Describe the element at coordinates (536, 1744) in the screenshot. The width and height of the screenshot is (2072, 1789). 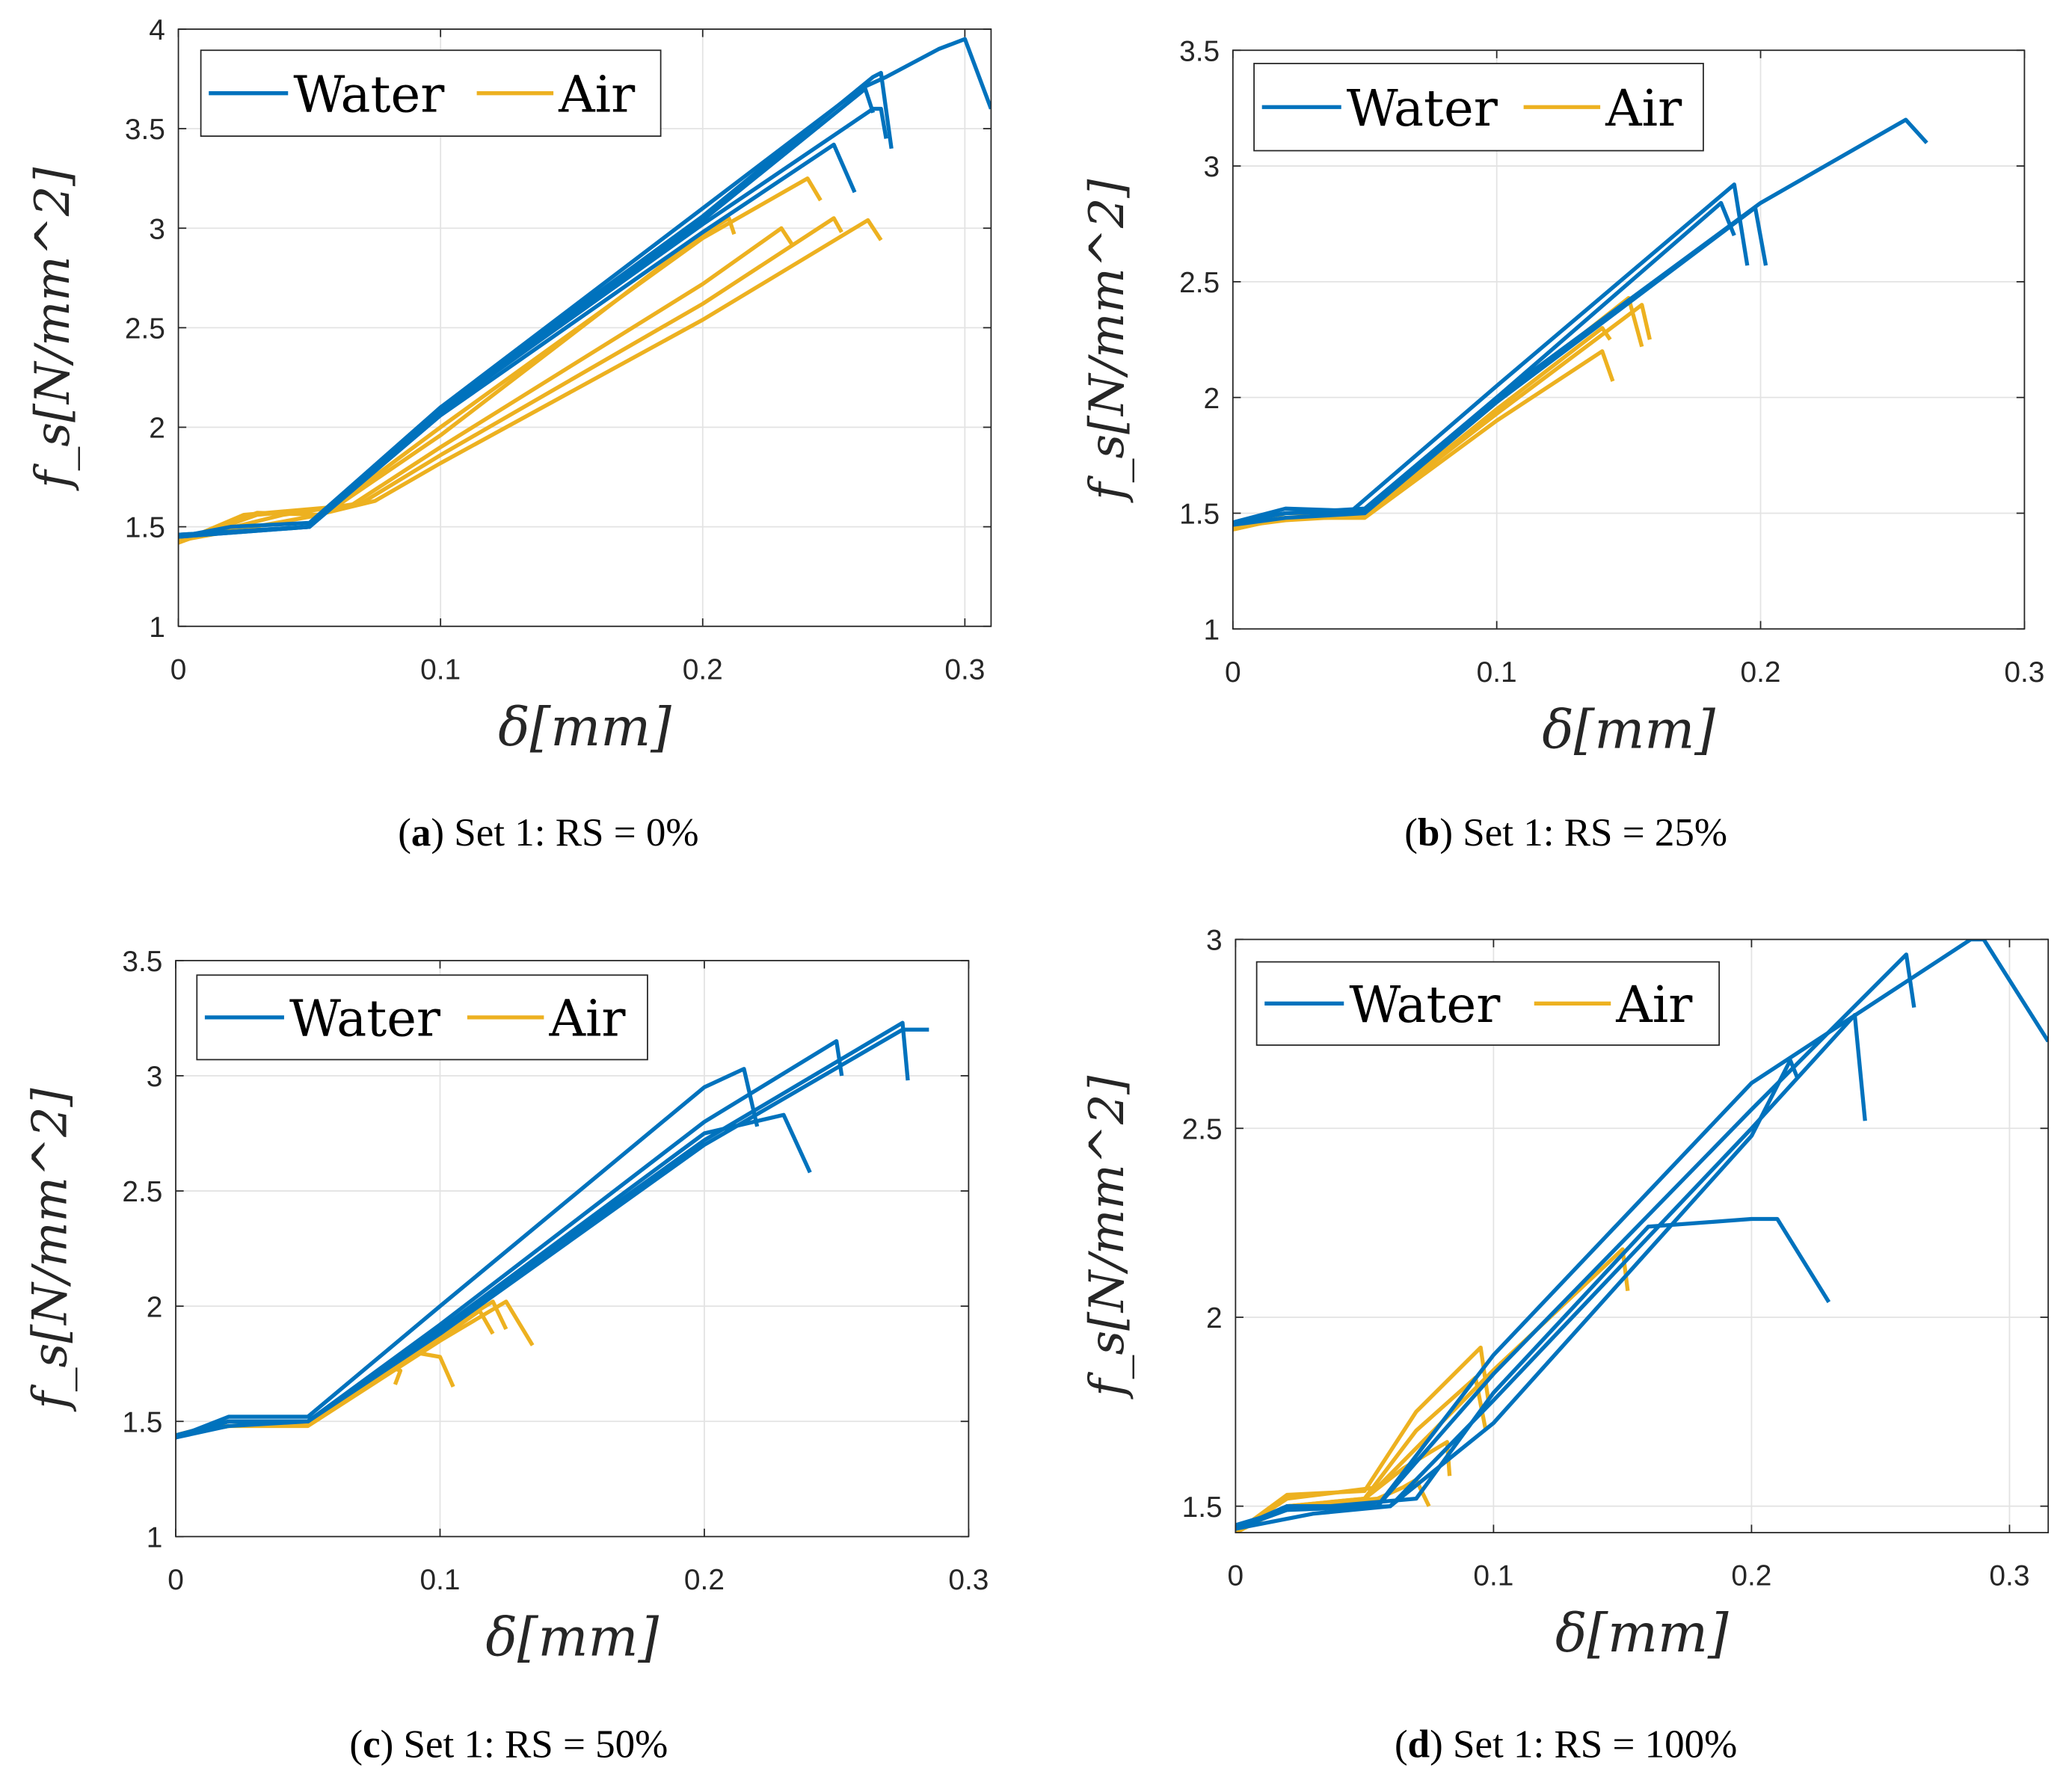
I see `caption-text: Set 1: RS = 50%` at that location.